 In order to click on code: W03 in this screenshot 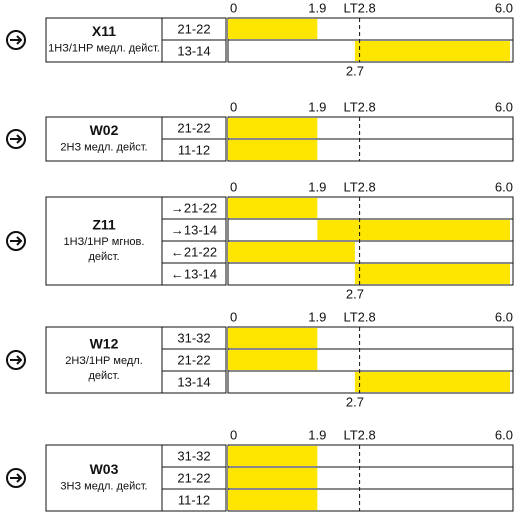, I will do `click(104, 469)`.